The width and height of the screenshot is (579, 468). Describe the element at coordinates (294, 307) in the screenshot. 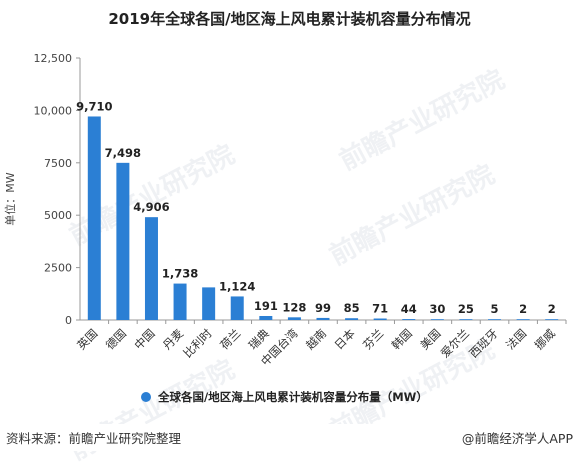

I see `data-label: 128` at that location.